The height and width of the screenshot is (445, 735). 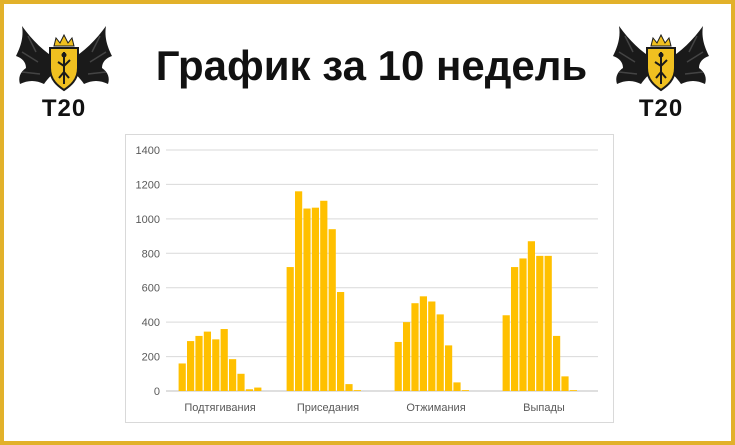 What do you see at coordinates (219, 408) in the screenshot?
I see `x-category-label: Подтягивания` at bounding box center [219, 408].